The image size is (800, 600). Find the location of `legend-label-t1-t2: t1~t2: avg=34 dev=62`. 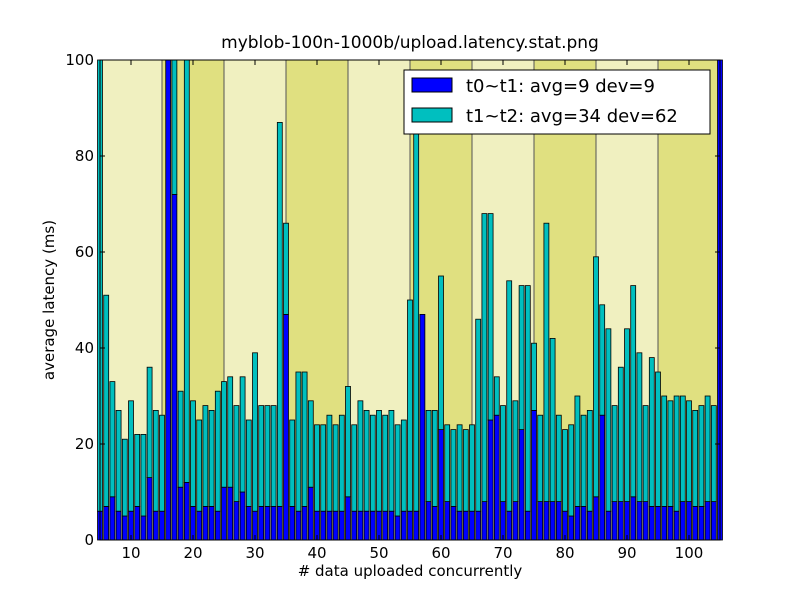

legend-label-t1-t2: t1~t2: avg=34 dev=62 is located at coordinates (572, 116).